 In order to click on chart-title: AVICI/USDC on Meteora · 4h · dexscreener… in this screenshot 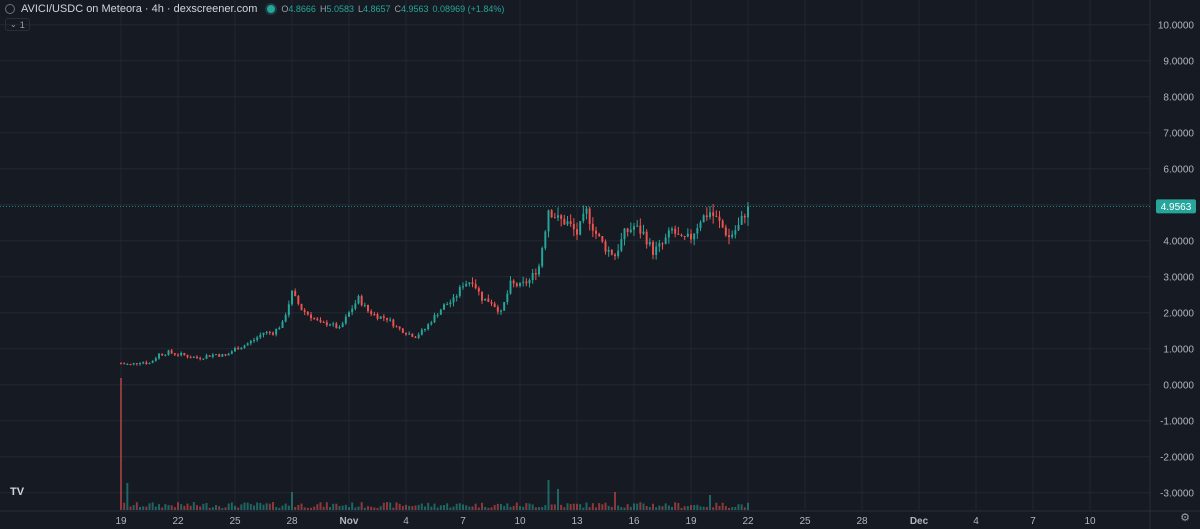, I will do `click(139, 9)`.